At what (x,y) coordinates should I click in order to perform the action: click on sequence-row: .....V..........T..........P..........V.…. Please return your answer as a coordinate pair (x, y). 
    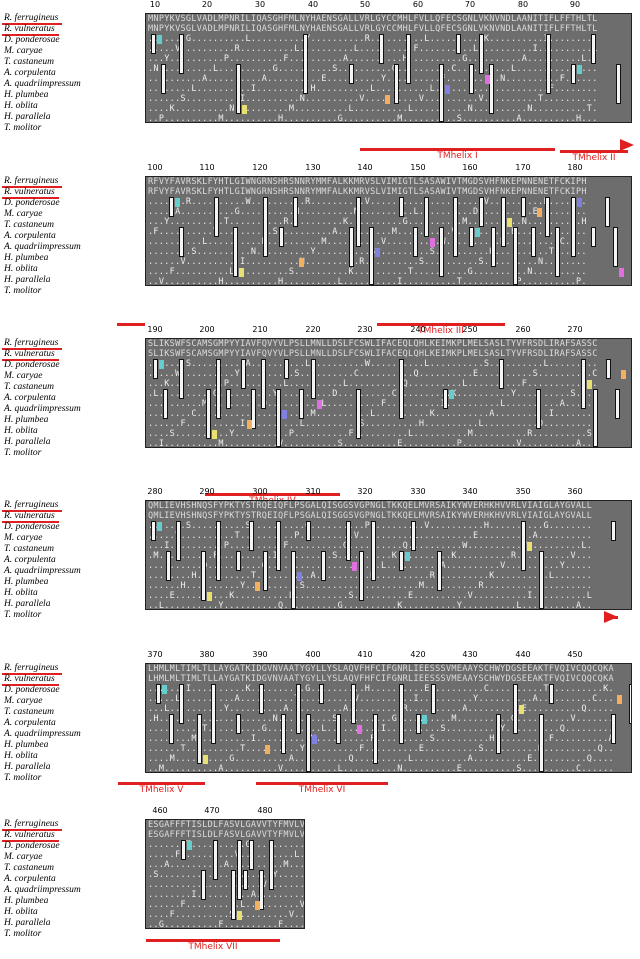
    Looking at the image, I should click on (388, 536).